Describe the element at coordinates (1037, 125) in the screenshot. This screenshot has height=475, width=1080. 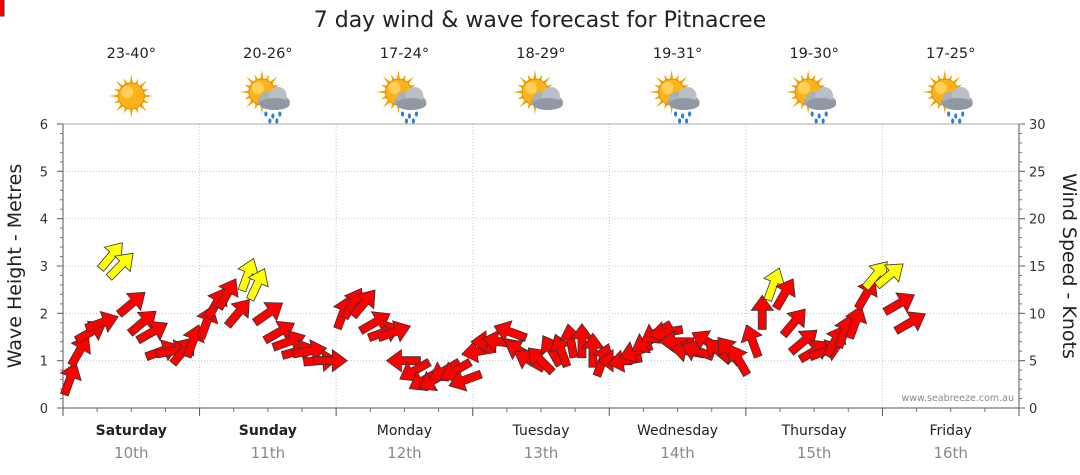
I see `right-tick-label: 30` at that location.